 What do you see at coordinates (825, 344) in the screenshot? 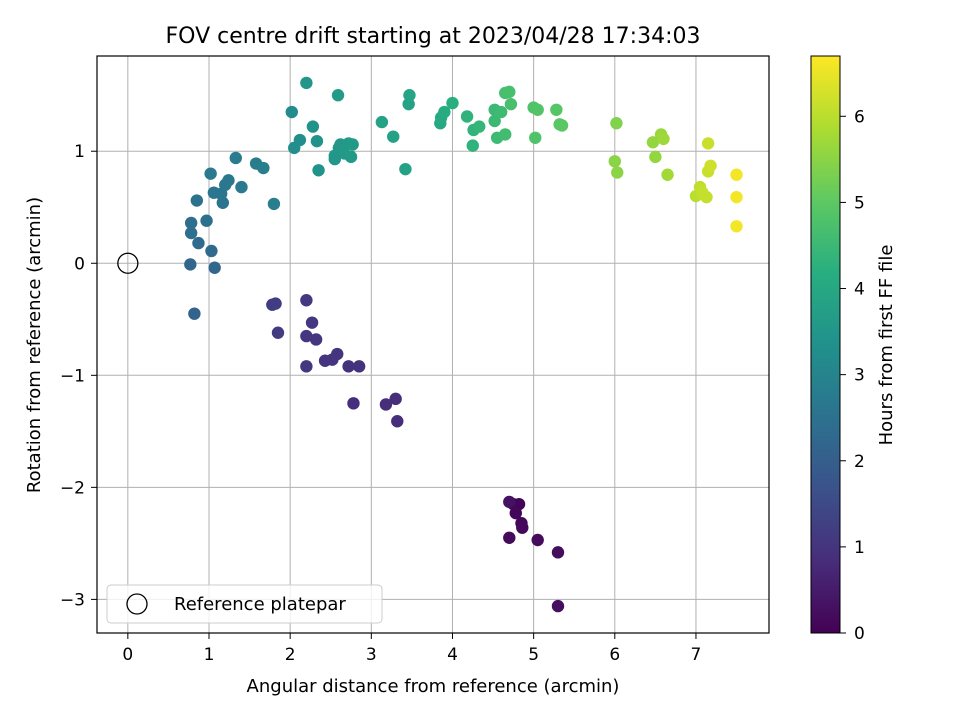
I see `colorbar-gradient` at bounding box center [825, 344].